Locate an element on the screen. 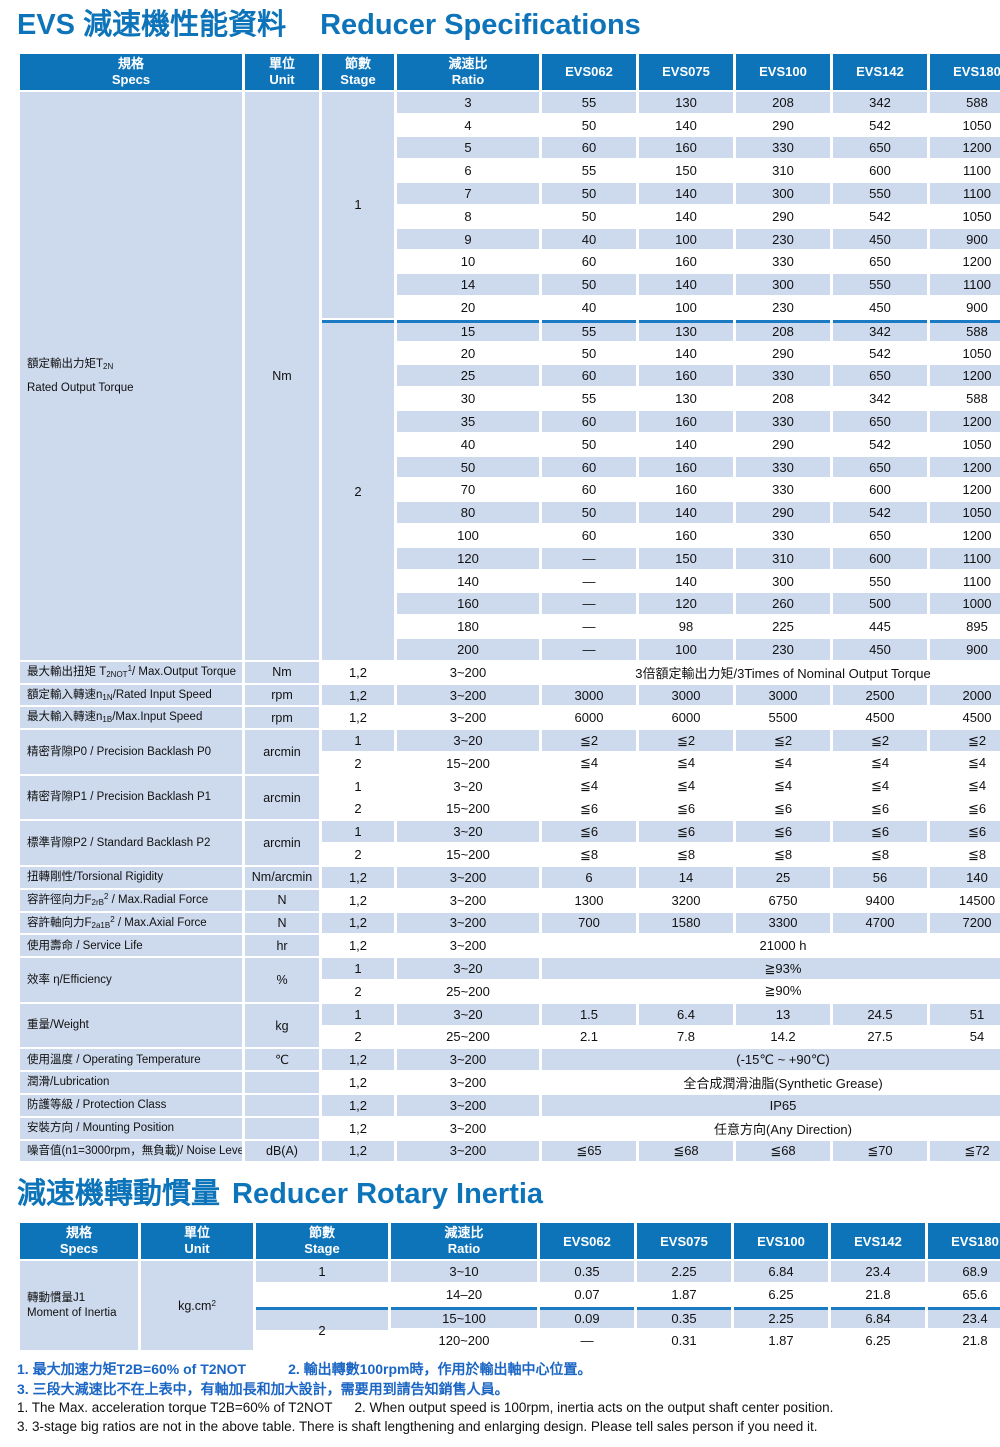  value-cell: 0.09 is located at coordinates (587, 1317).